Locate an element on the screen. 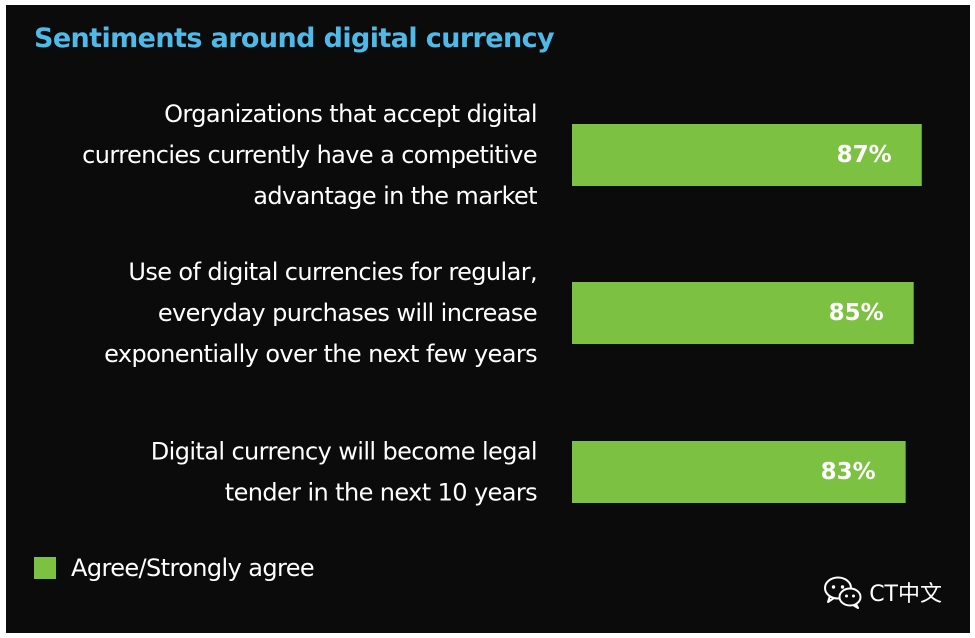 The height and width of the screenshot is (638, 975). watermark-text: CT中文 is located at coordinates (905, 594).